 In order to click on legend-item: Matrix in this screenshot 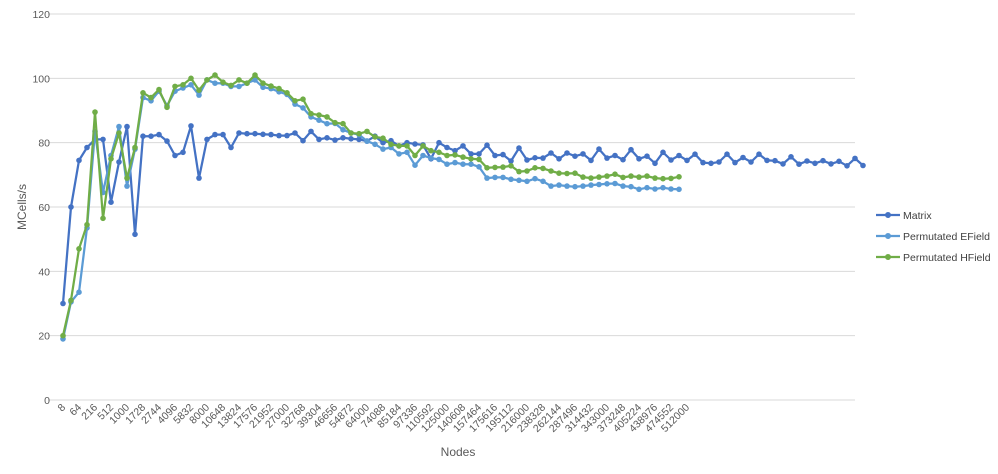, I will do `click(904, 216)`.